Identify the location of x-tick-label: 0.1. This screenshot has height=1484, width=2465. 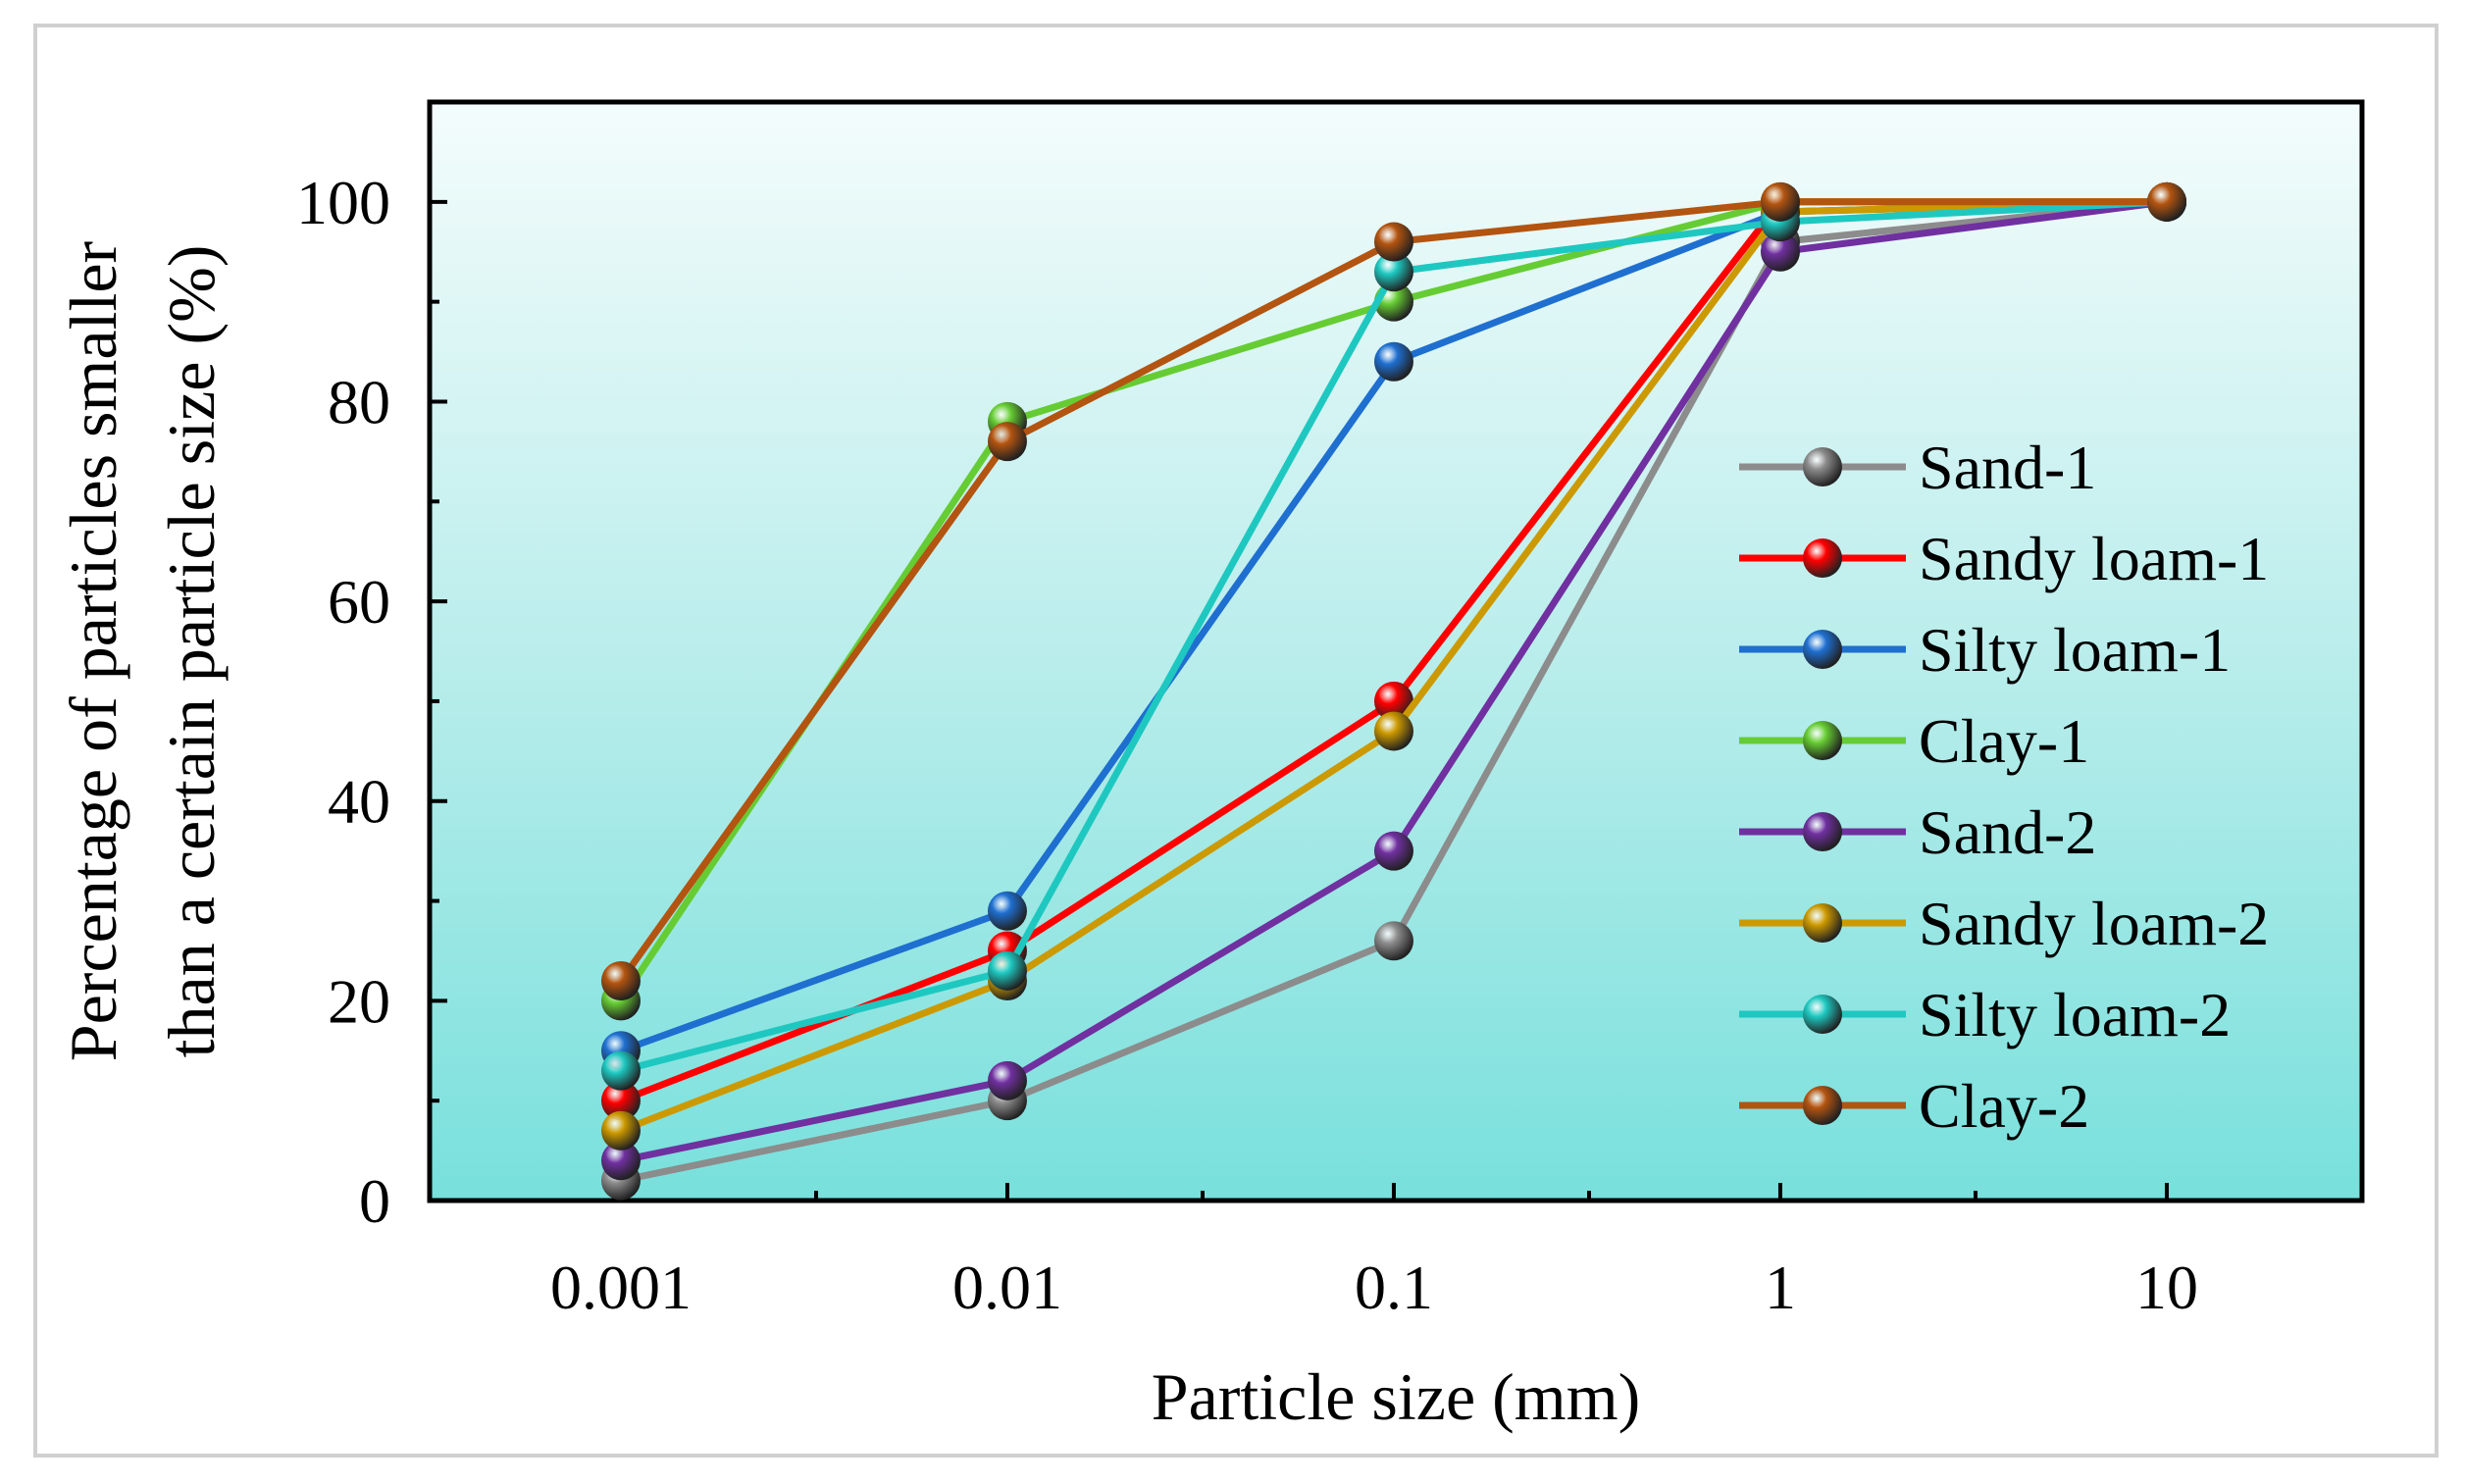
(1394, 1287).